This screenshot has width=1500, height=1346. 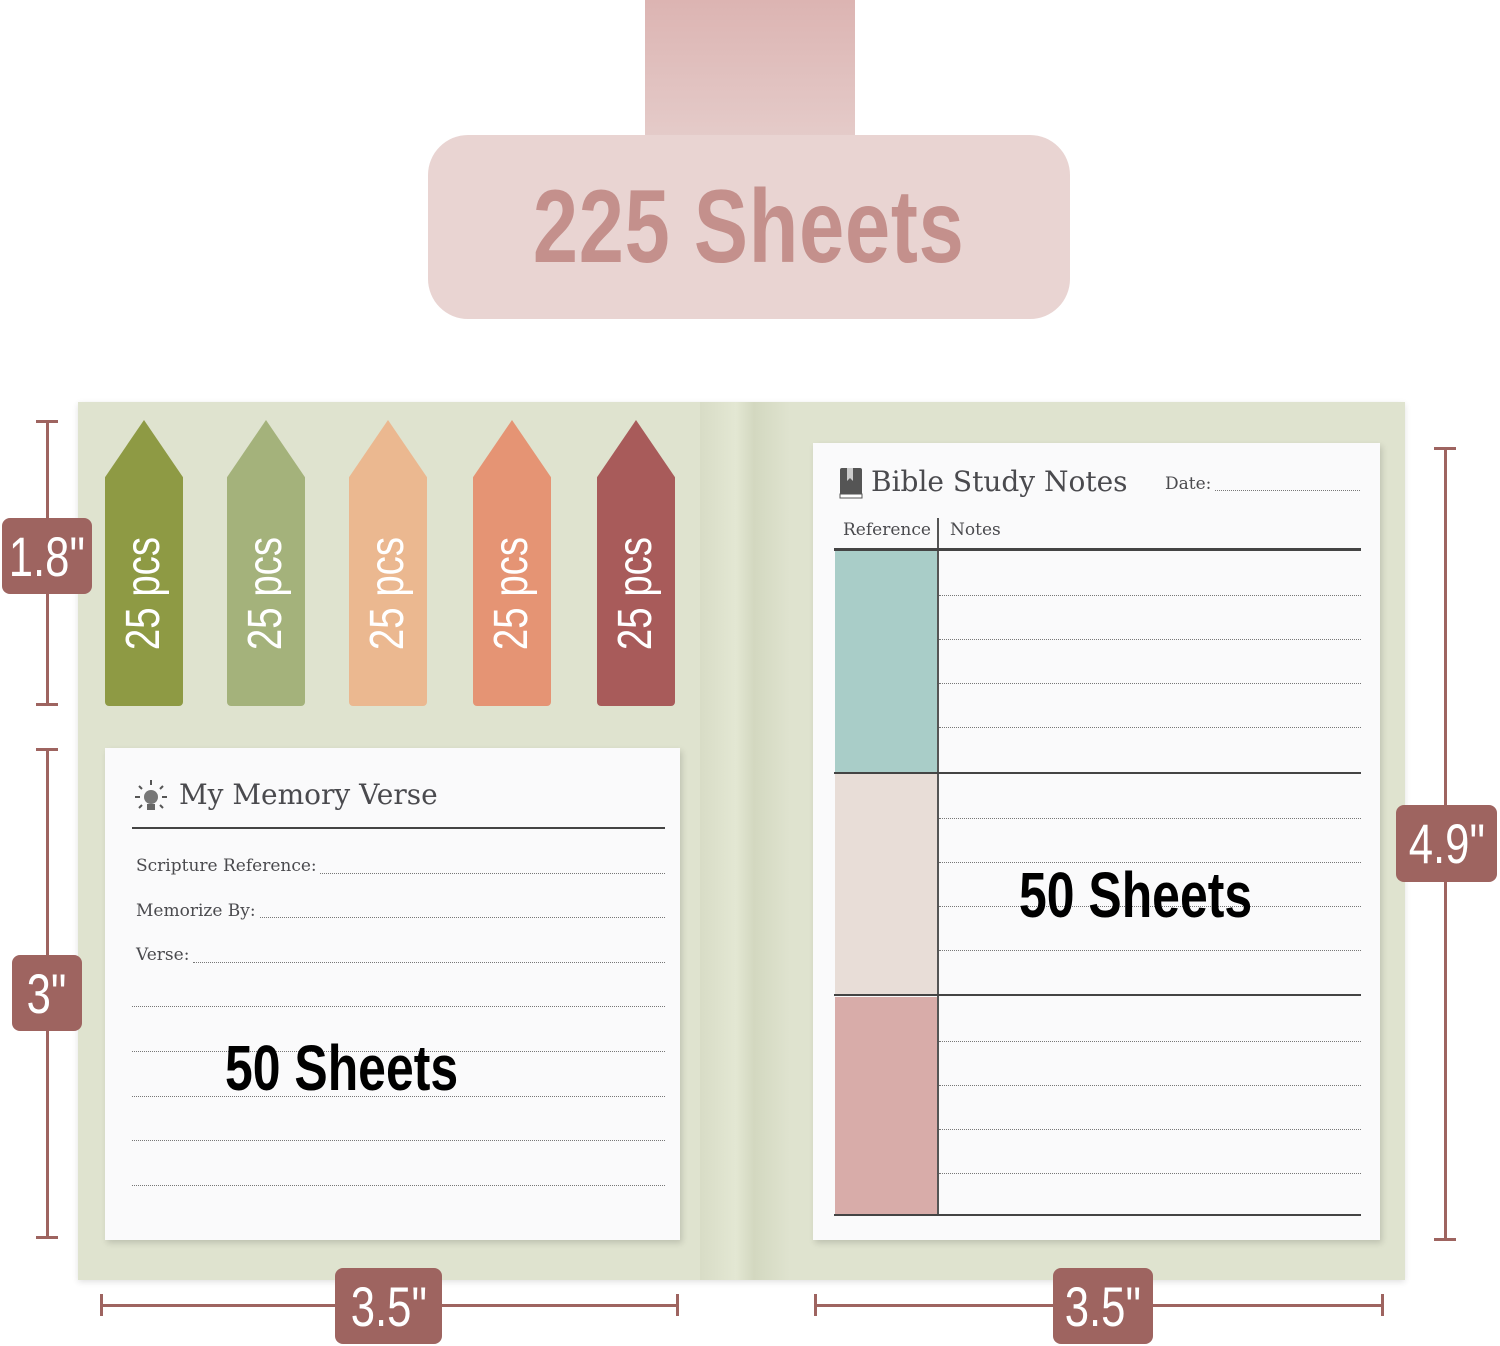 I want to click on flag-tab-5: 25 pcs, so click(x=636, y=563).